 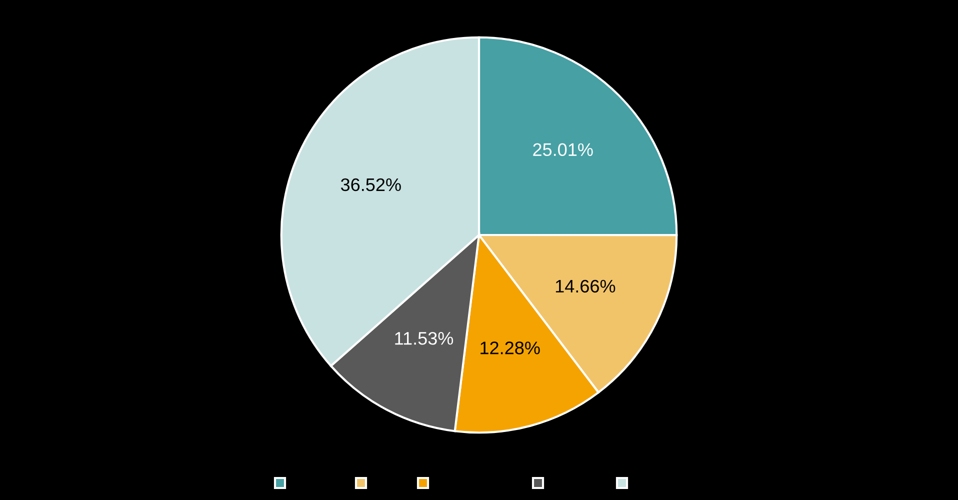 I want to click on data-label: 25.01%, so click(x=563, y=149).